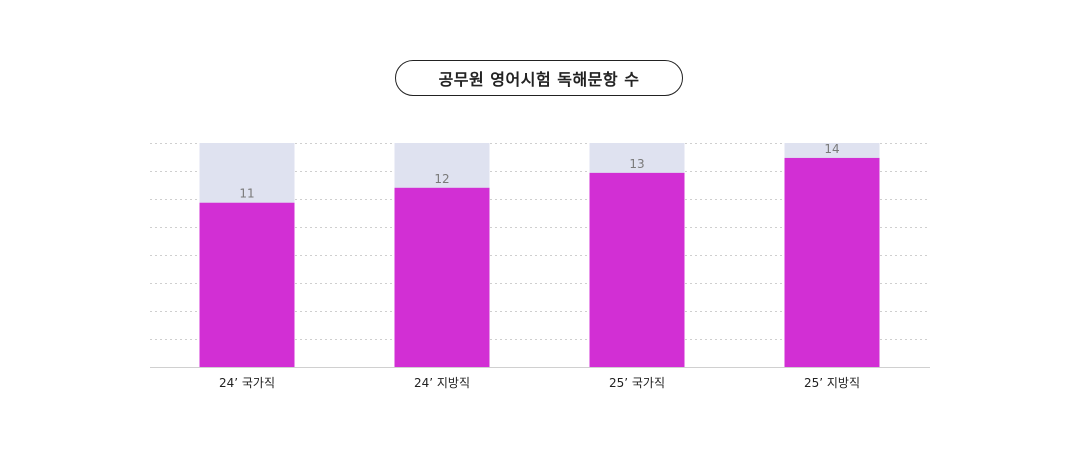 The height and width of the screenshot is (458, 1080). I want to click on data-label: 11, so click(246, 194).